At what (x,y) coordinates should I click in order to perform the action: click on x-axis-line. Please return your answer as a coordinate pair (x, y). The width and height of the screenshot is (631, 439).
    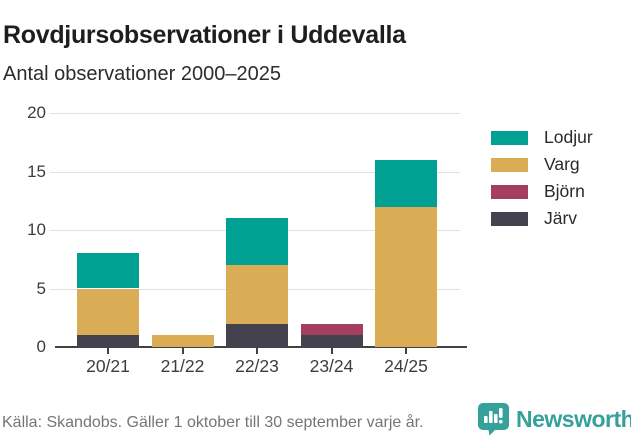
    Looking at the image, I should click on (261, 347).